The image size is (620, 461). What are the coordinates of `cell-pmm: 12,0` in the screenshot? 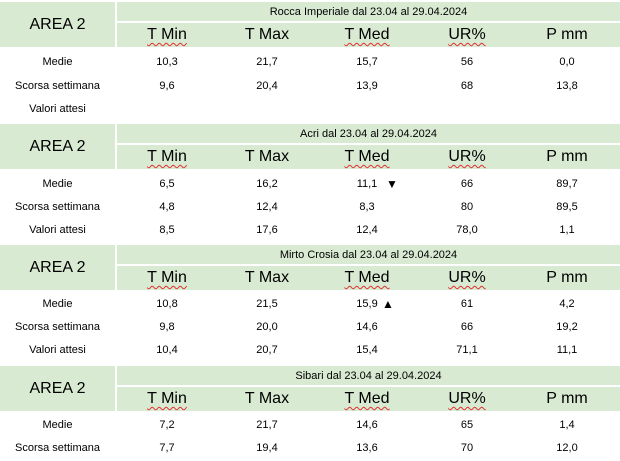 It's located at (567, 448).